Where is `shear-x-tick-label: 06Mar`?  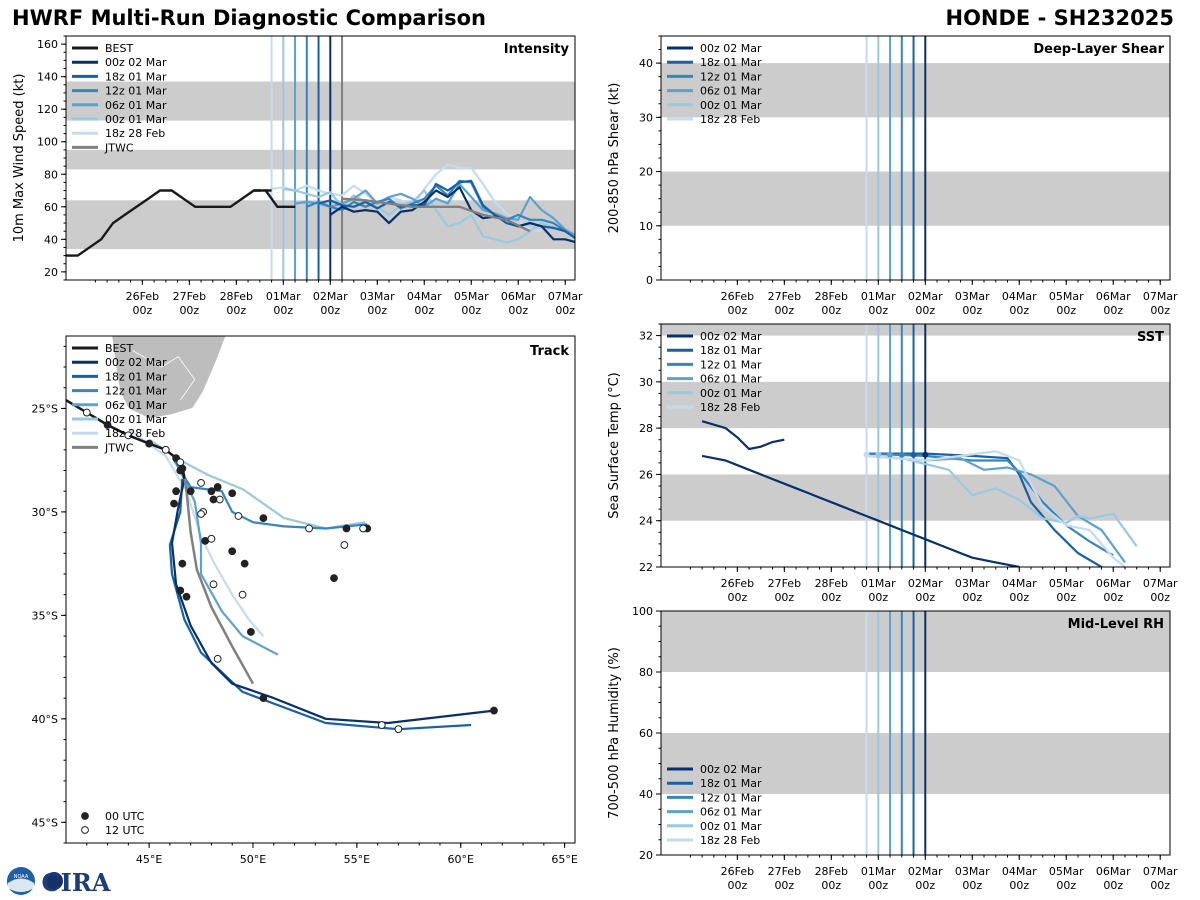 shear-x-tick-label: 06Mar is located at coordinates (1113, 296).